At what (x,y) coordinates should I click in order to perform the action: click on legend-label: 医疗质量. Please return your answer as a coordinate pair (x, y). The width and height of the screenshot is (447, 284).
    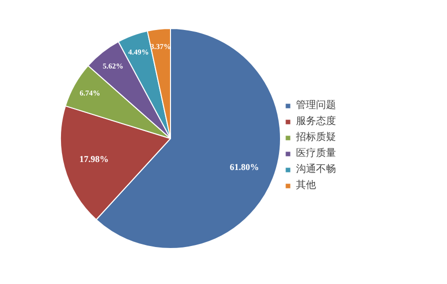
    Looking at the image, I should click on (316, 153).